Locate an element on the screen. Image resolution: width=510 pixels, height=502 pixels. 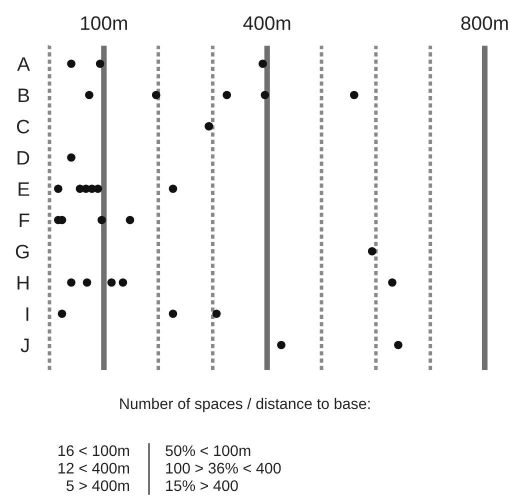
y-tick-label: D is located at coordinates (24, 158).